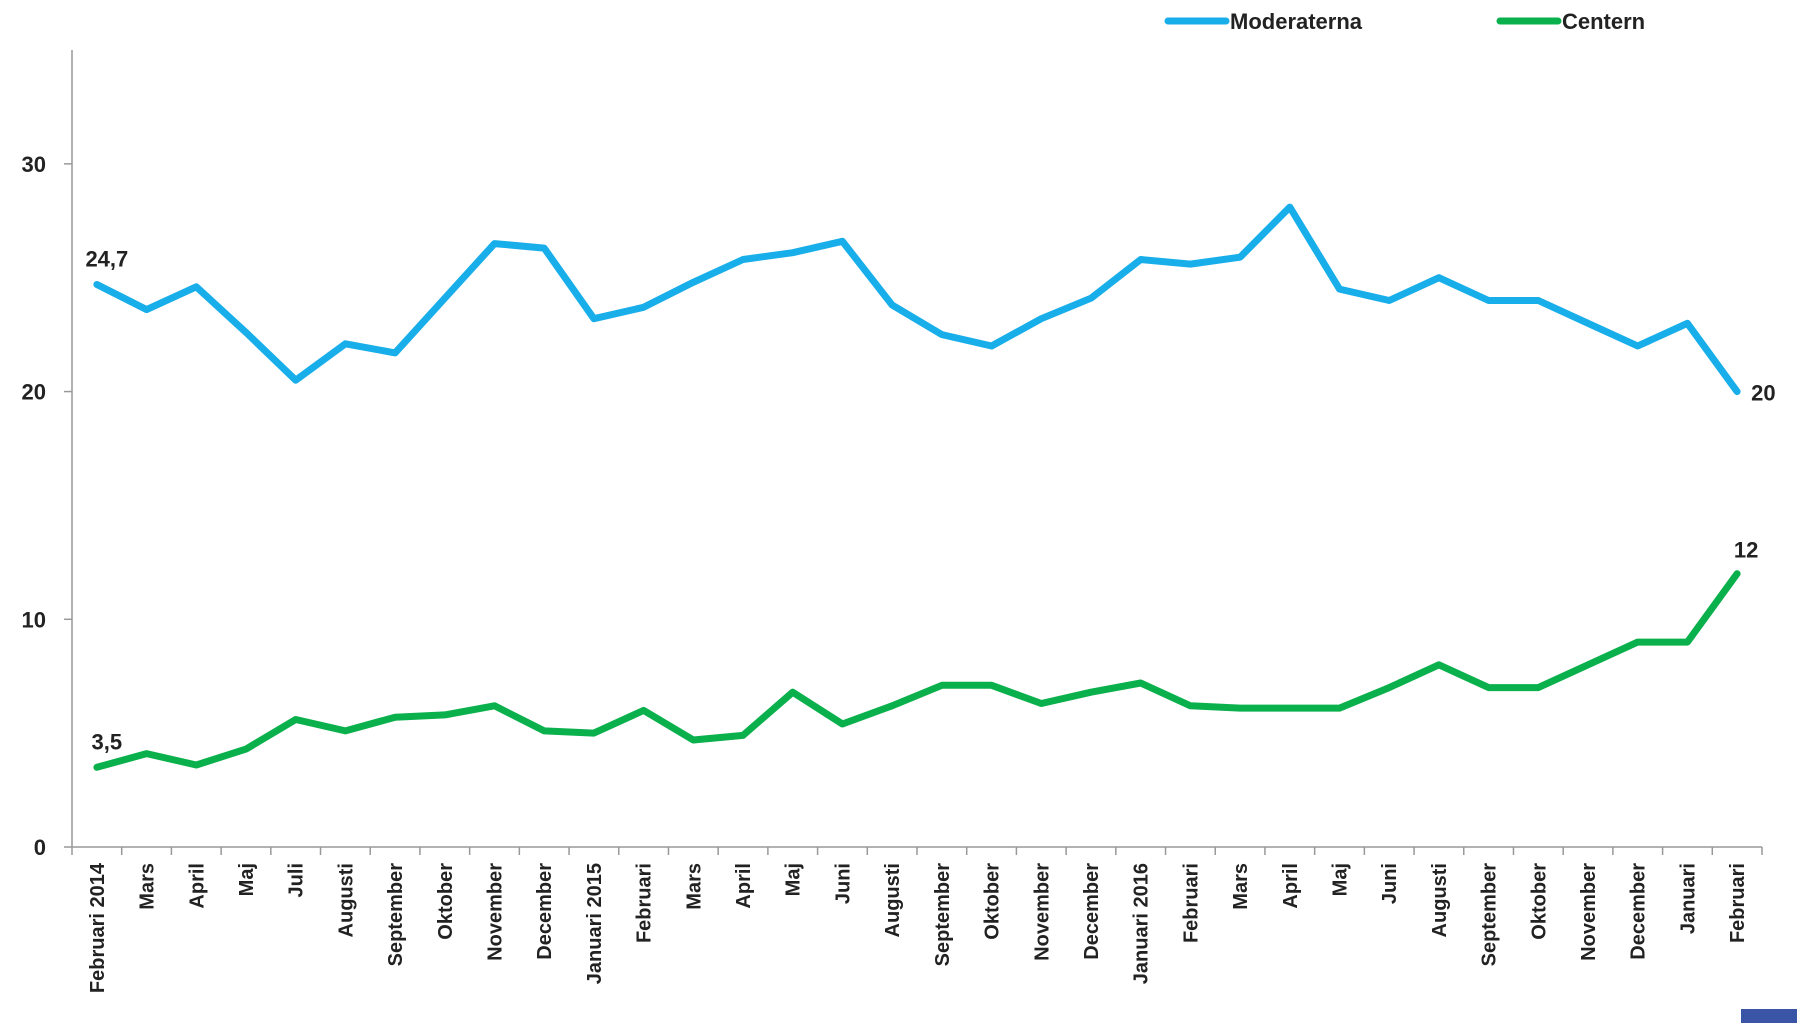 This screenshot has width=1797, height=1023. Describe the element at coordinates (34, 619) in the screenshot. I see `y-tick-label: 10` at that location.